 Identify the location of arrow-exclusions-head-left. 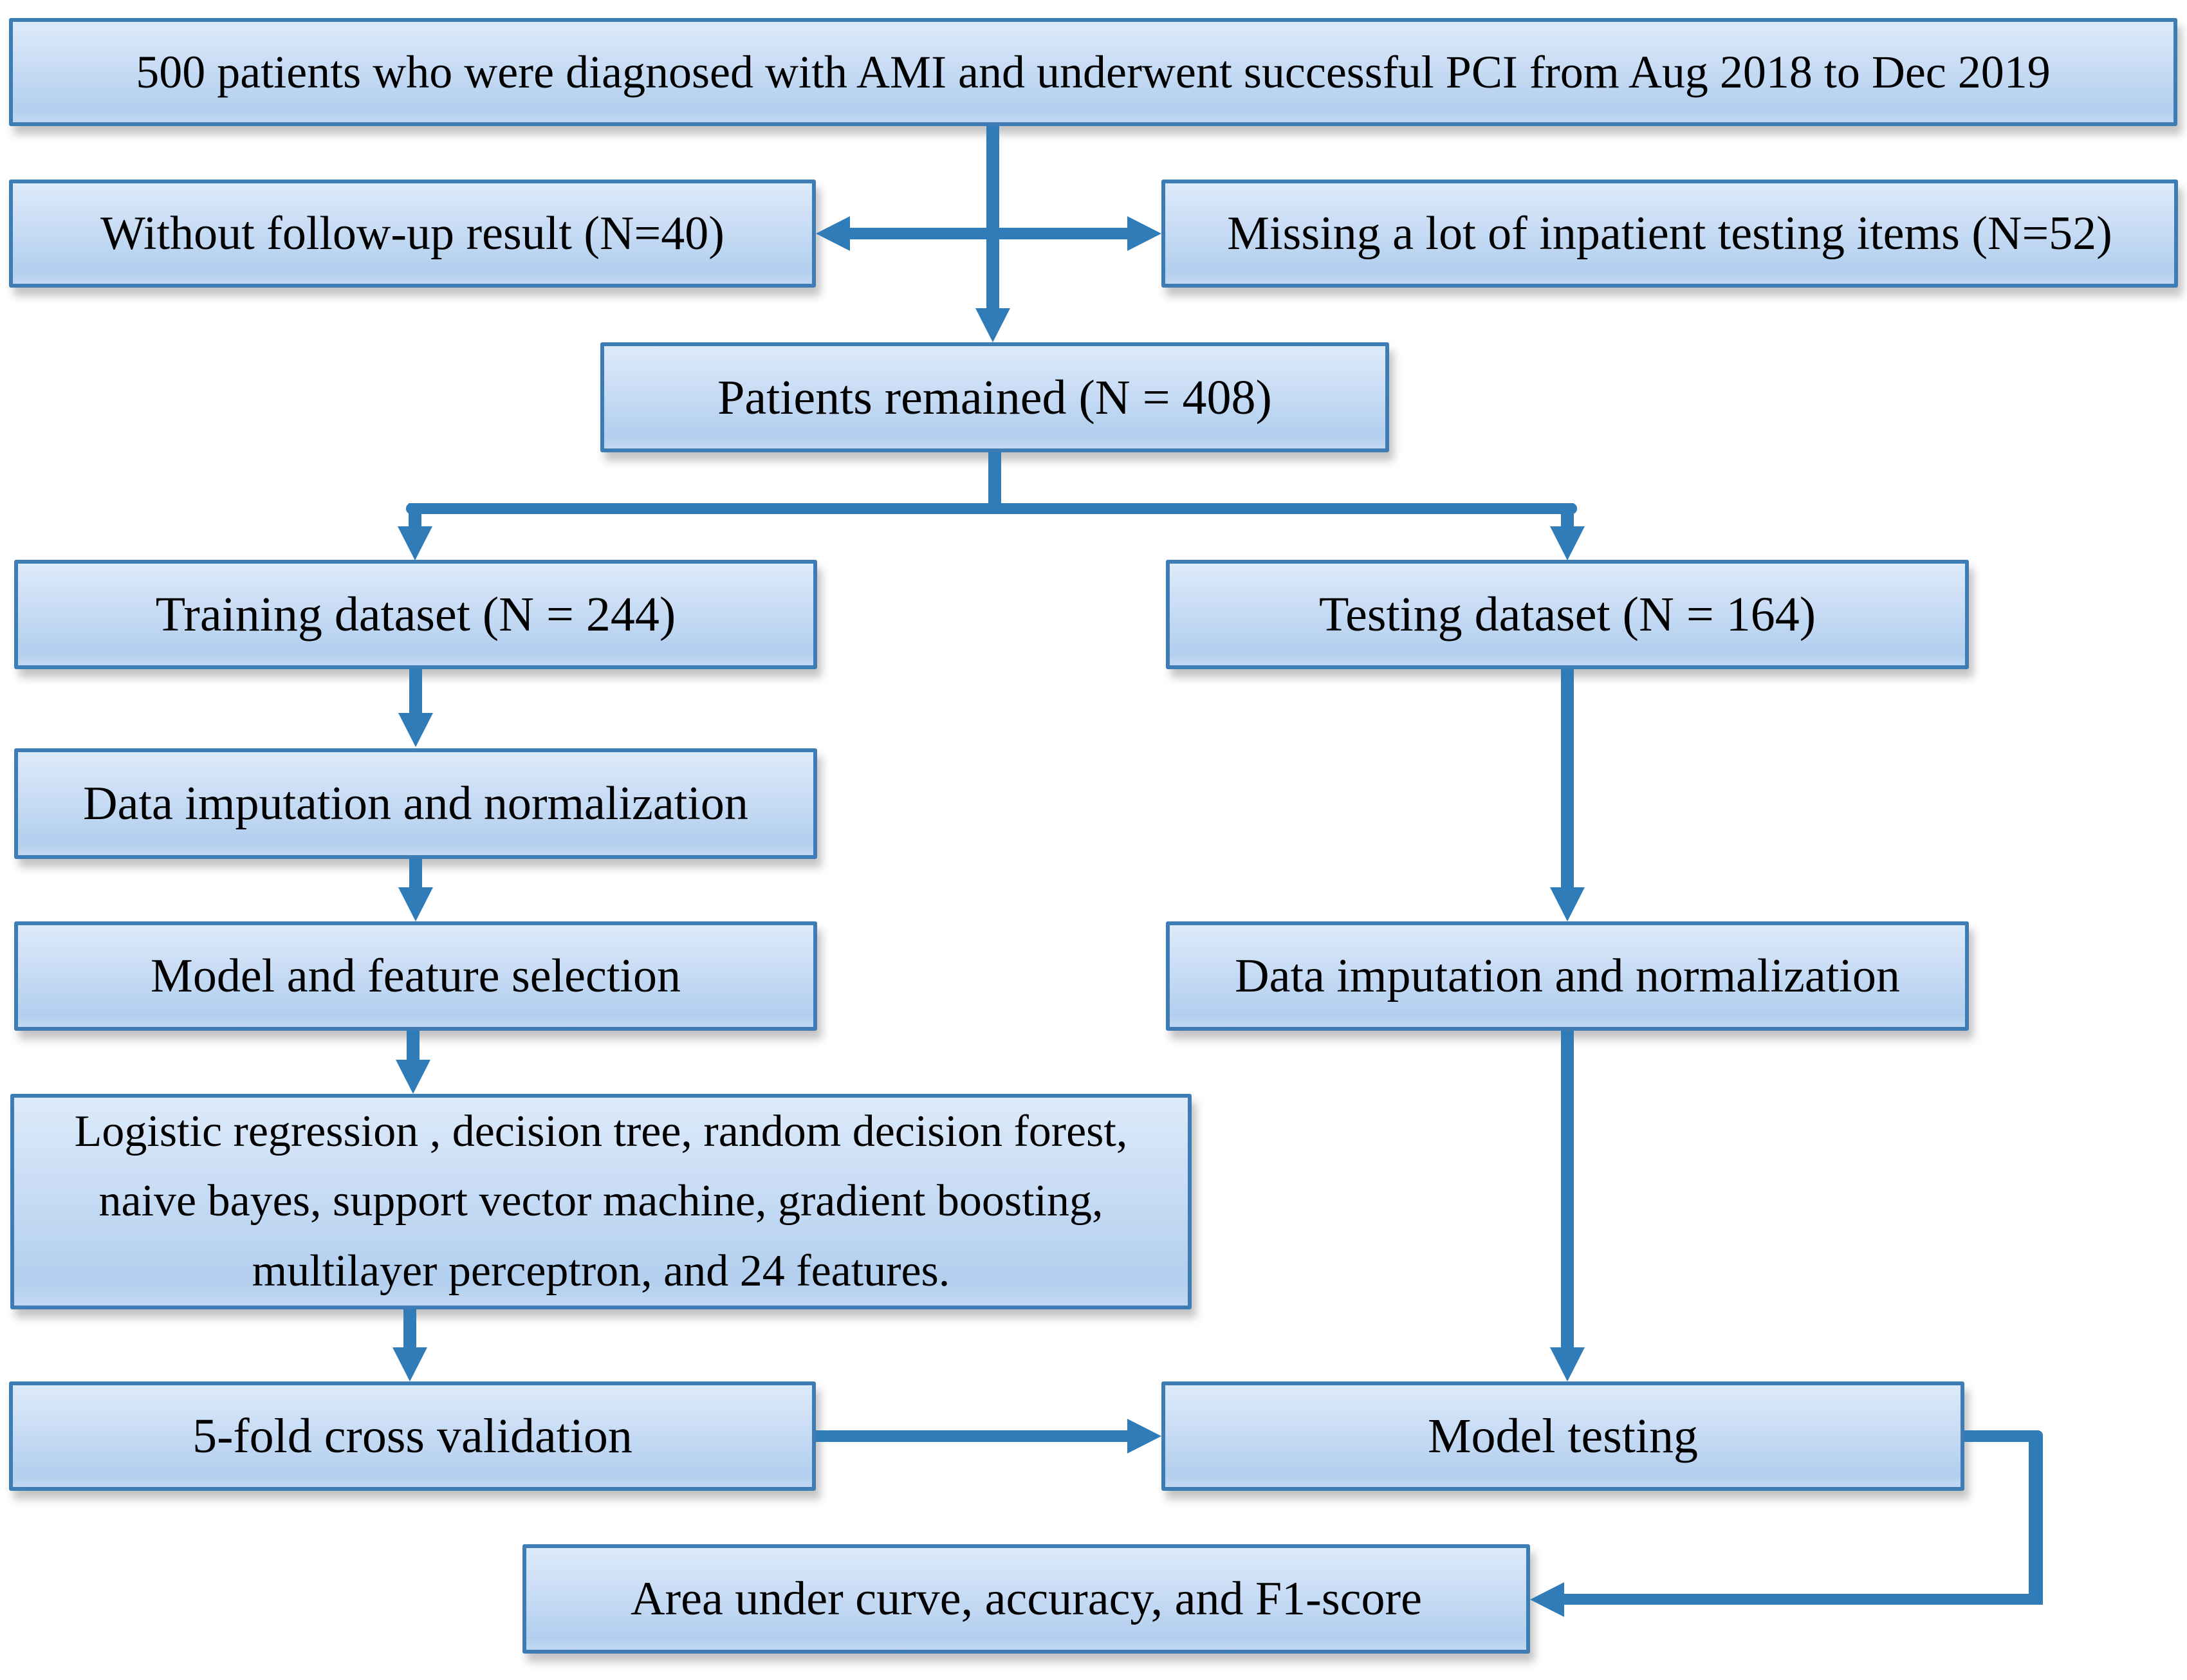
(833, 233).